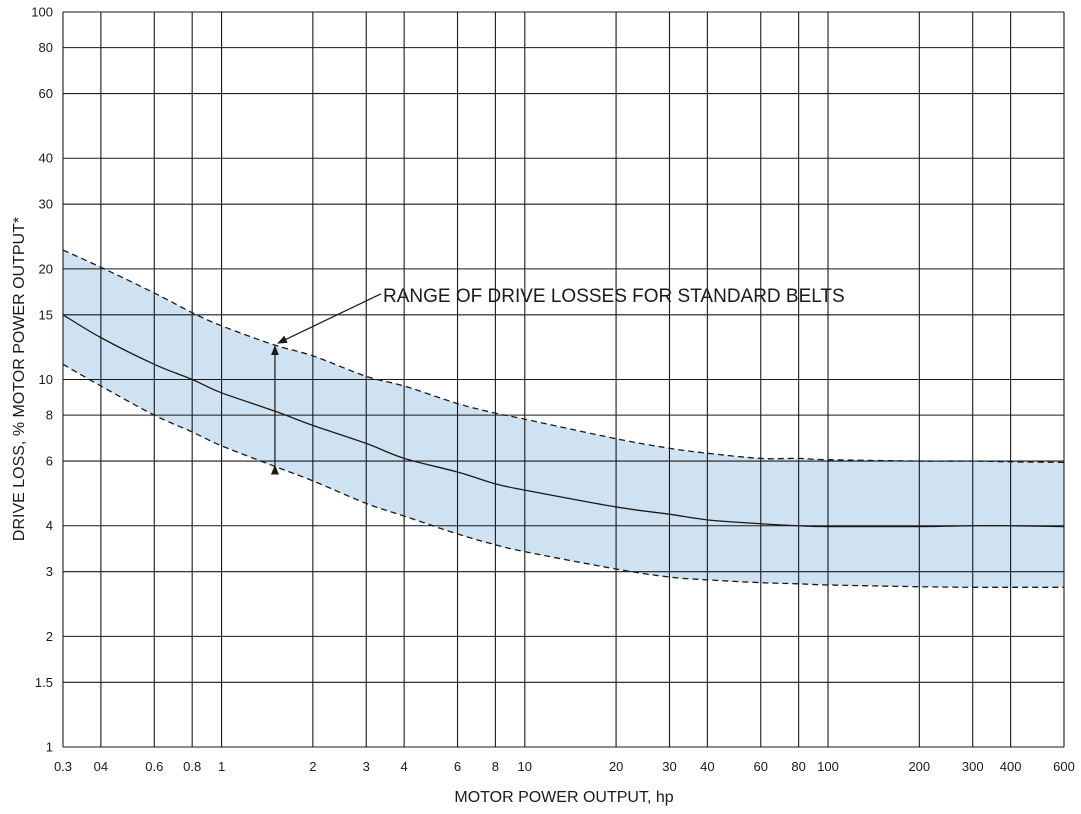 Image resolution: width=1081 pixels, height=814 pixels. Describe the element at coordinates (366, 766) in the screenshot. I see `x-tick-label: 3` at that location.